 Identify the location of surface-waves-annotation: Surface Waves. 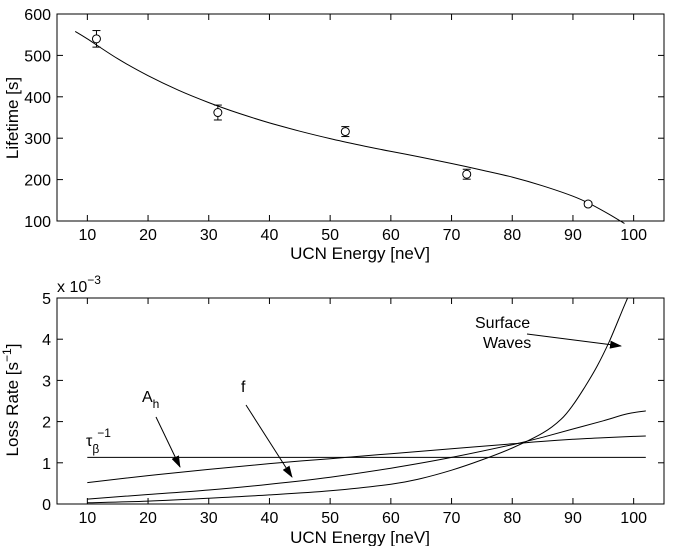
(548, 333).